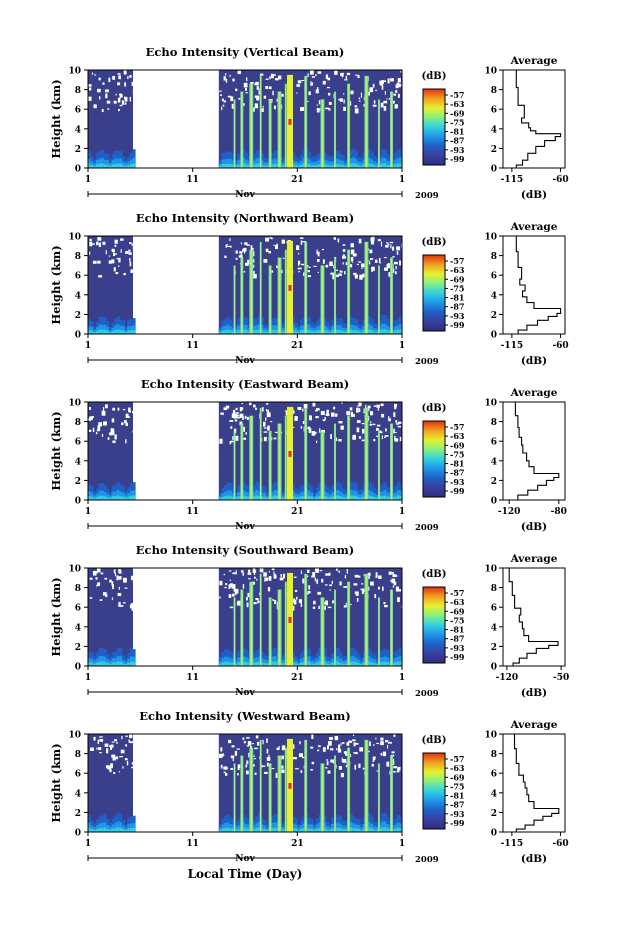  What do you see at coordinates (457, 95) in the screenshot?
I see `colorbar-tick-label: -57` at bounding box center [457, 95].